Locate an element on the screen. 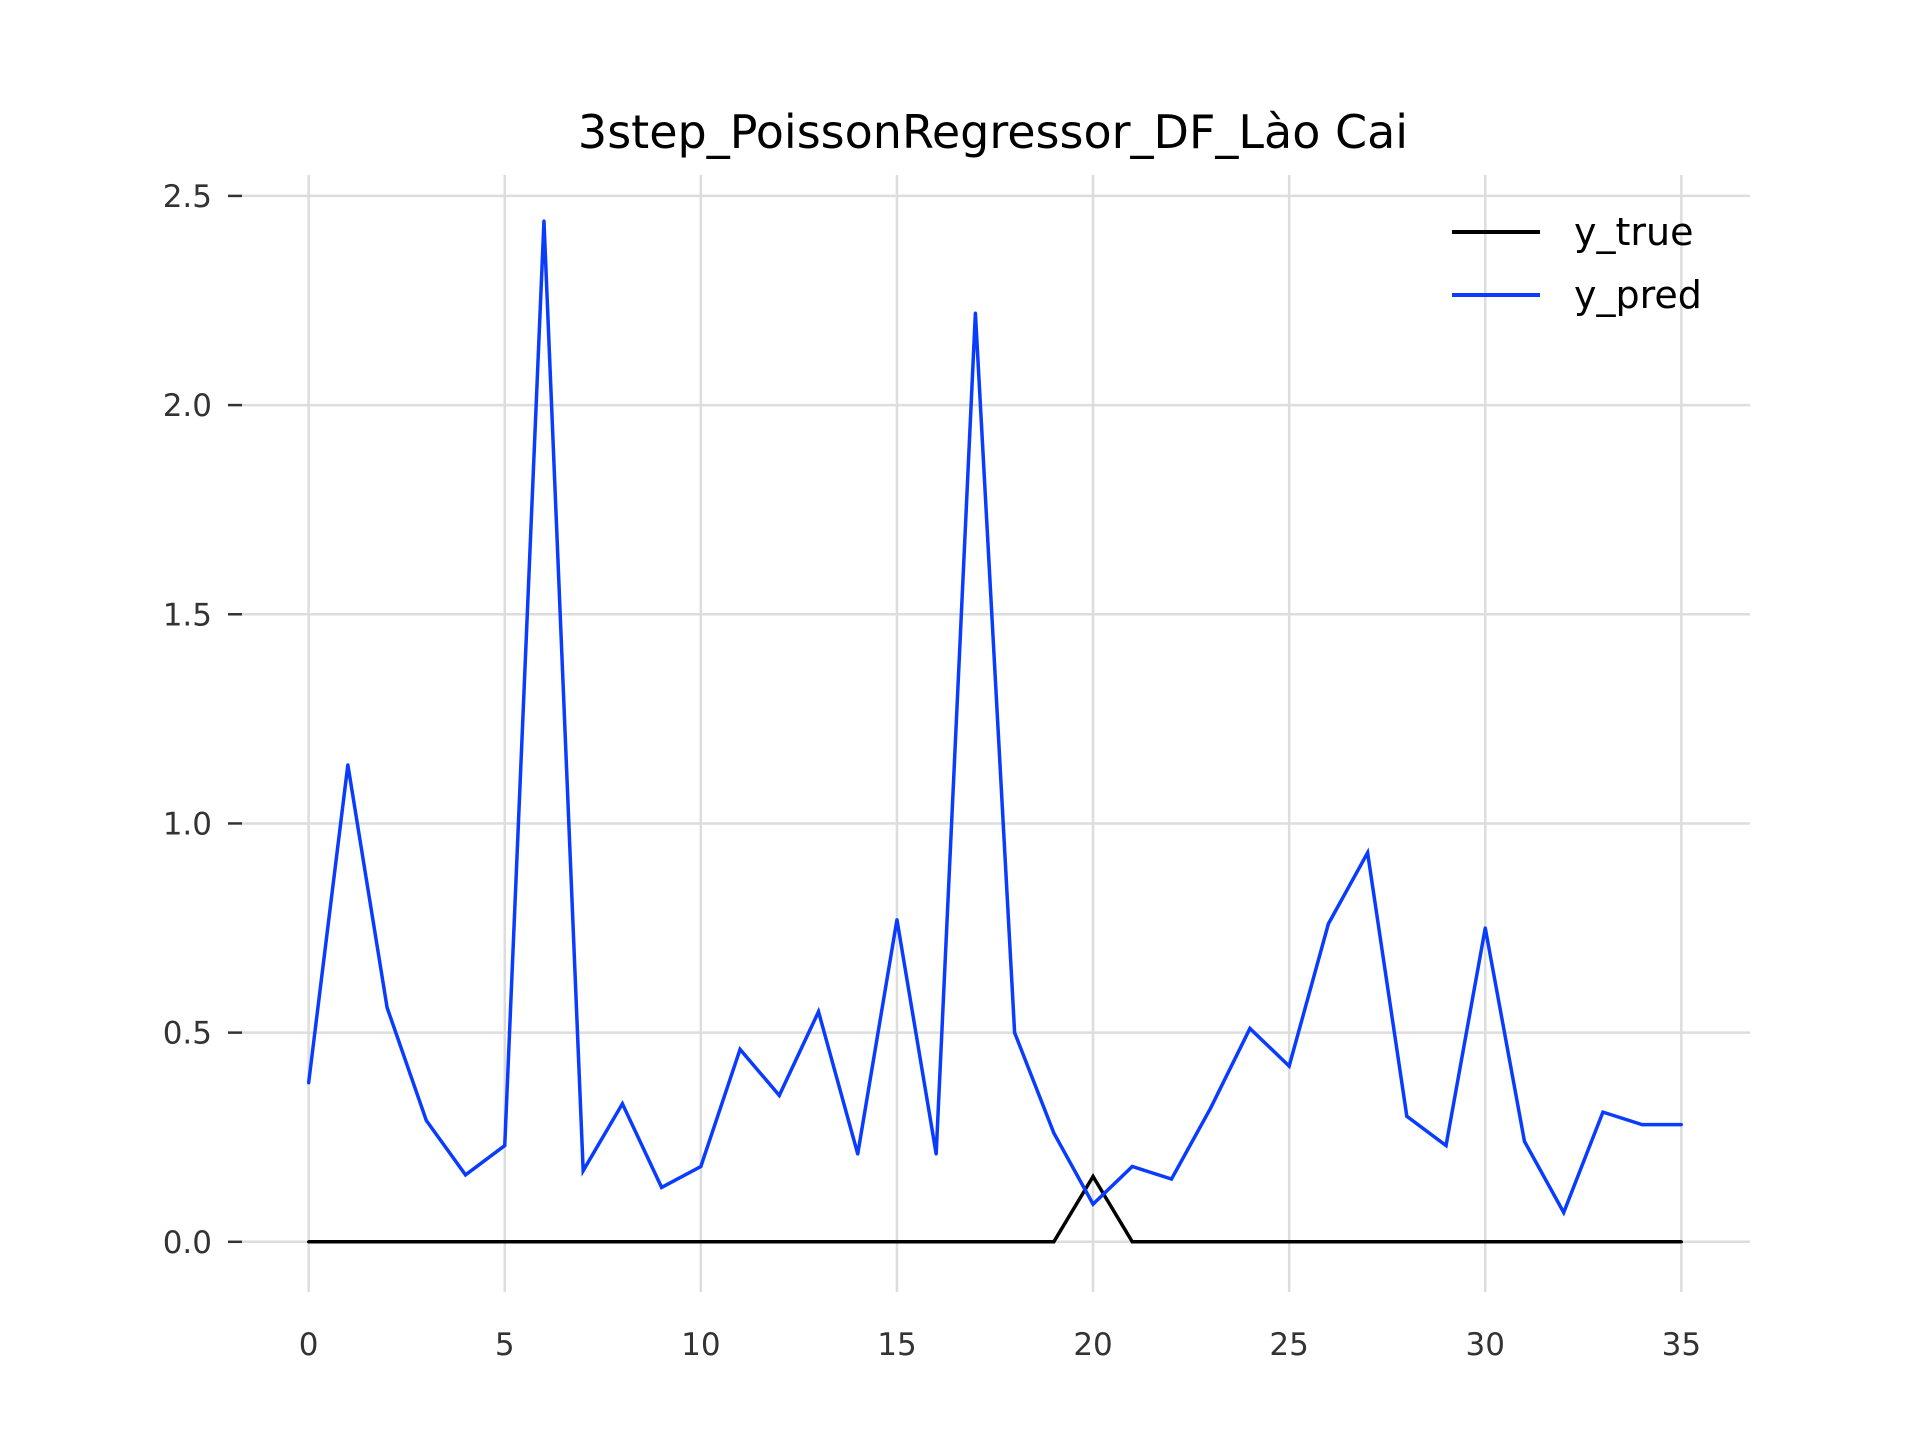 The image size is (1920, 1440). y-tick-label: 0.0 is located at coordinates (187, 1243).